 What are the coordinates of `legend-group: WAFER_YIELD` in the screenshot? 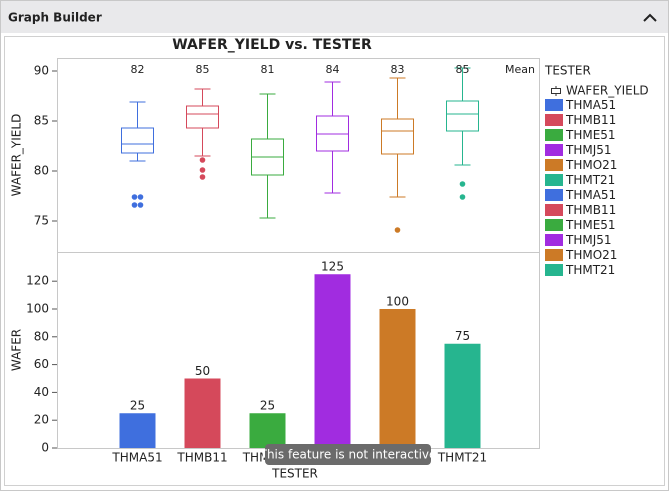 It's located at (607, 91).